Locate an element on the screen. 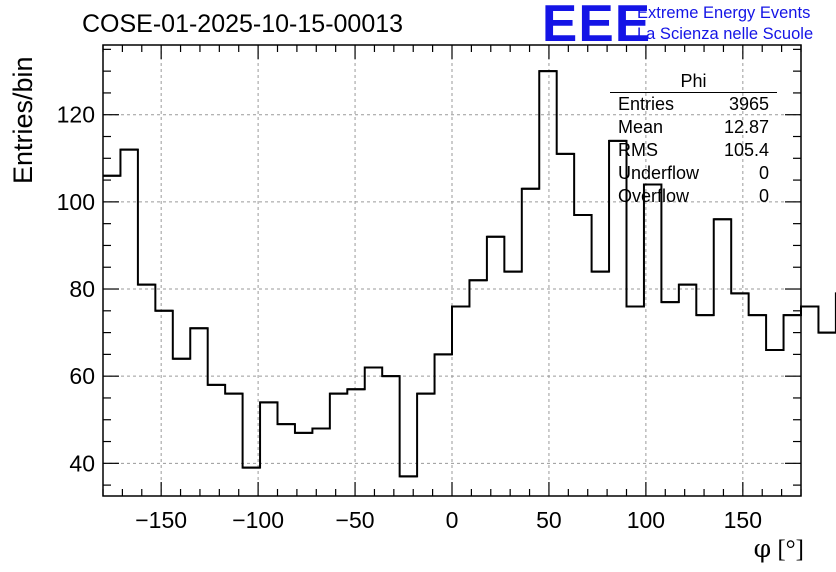 The height and width of the screenshot is (572, 836). chart-title: COSE-01-2025-10-15-00013 is located at coordinates (243, 24).